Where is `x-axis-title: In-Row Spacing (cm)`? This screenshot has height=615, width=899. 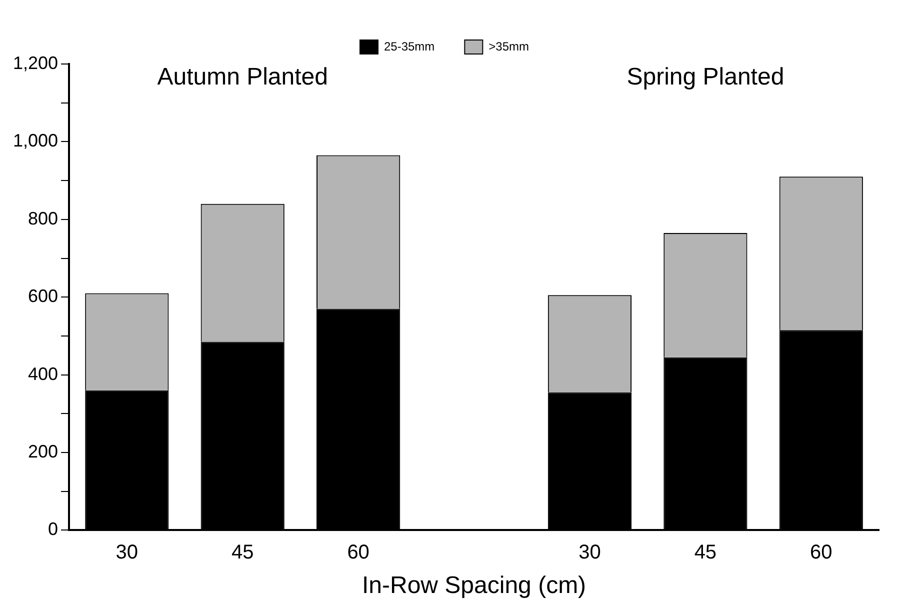
x-axis-title: In-Row Spacing (cm) is located at coordinates (474, 586).